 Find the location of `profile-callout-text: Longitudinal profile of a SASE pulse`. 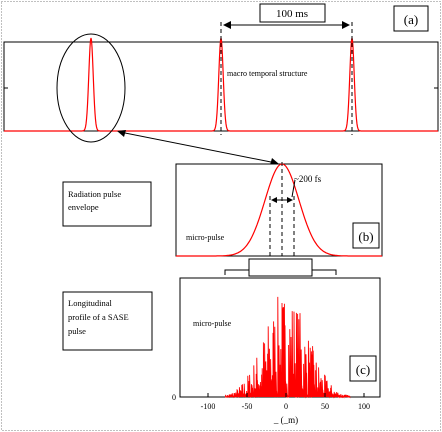

profile-callout-text: Longitudinal profile of a SASE pulse is located at coordinates (99, 317).